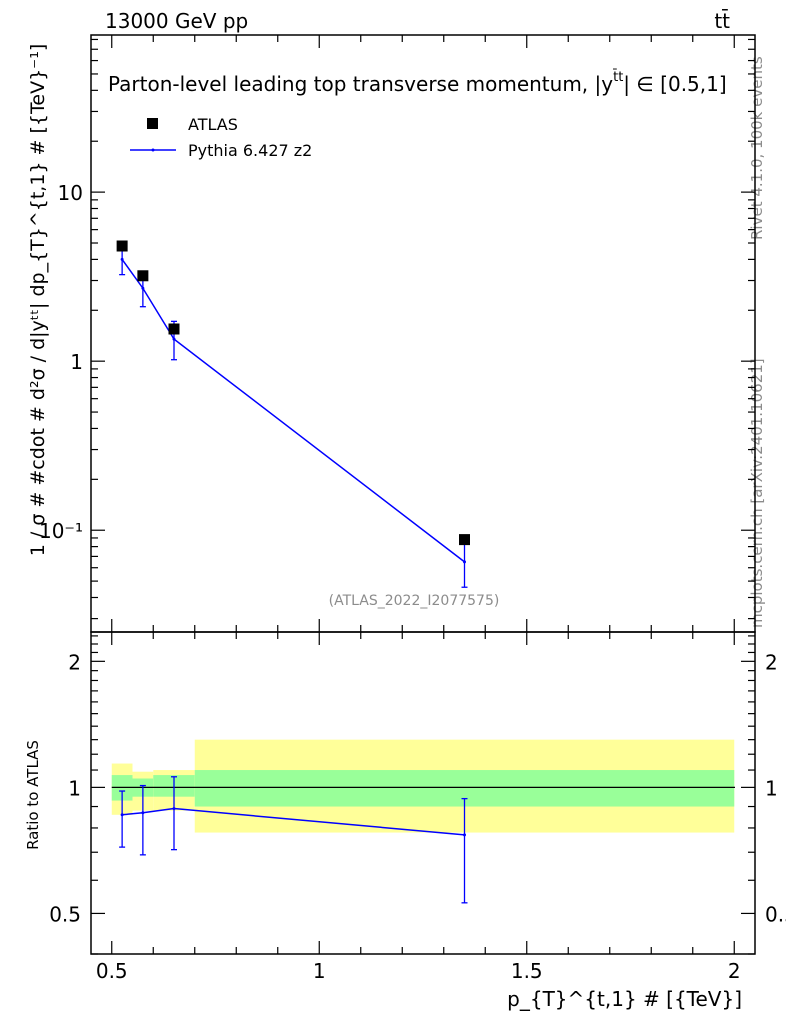 The image size is (786, 1024). I want to click on ratio-ytick-label-left: 2, so click(74, 662).